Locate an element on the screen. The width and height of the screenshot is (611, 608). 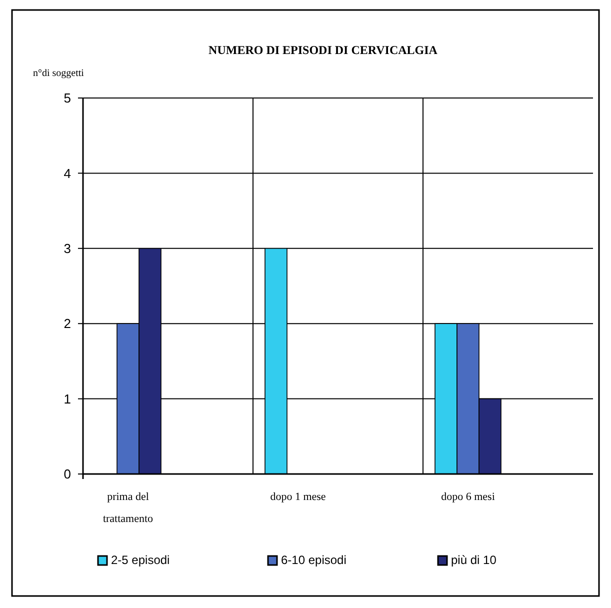
y-tick-label: 4 is located at coordinates (67, 173).